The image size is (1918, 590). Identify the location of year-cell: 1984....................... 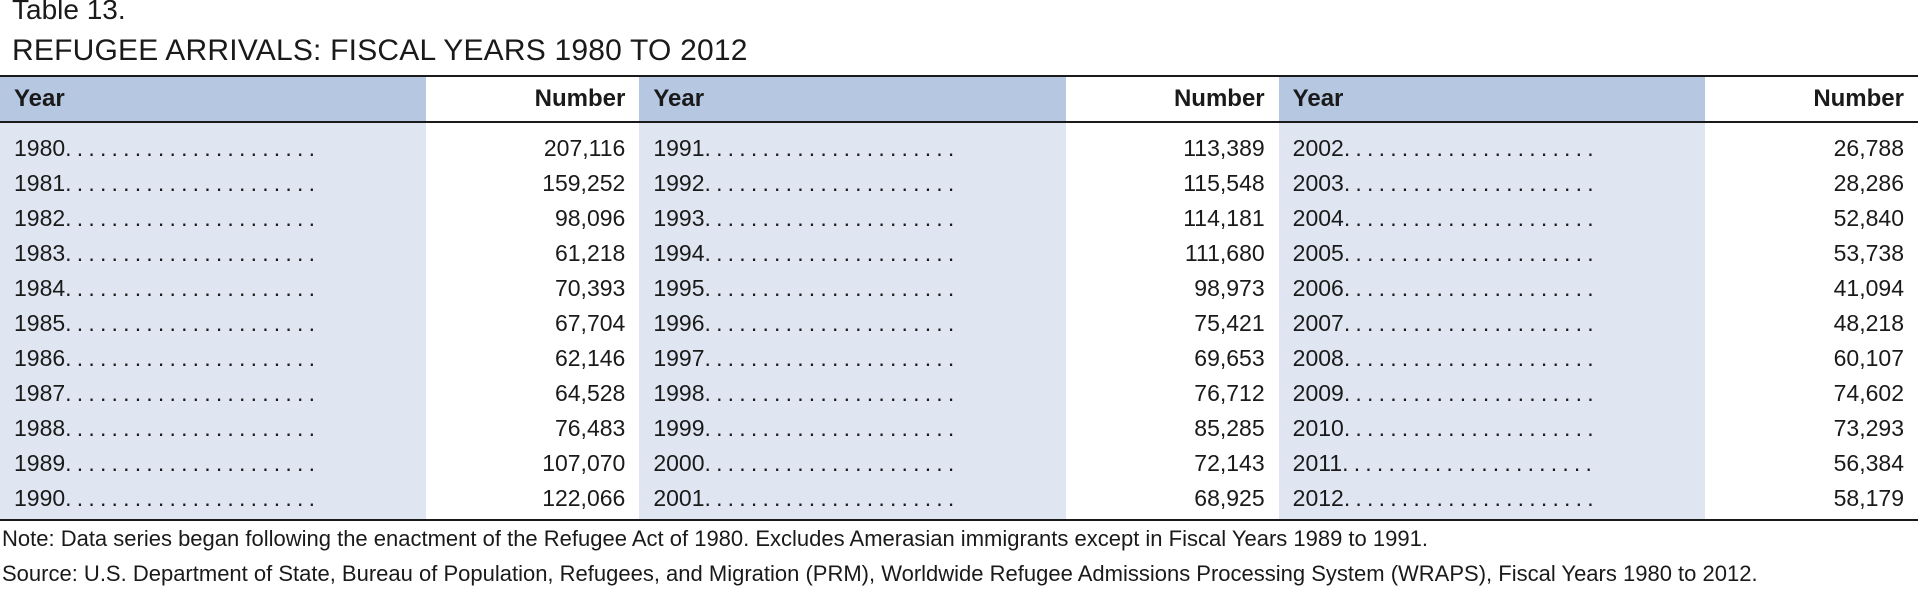
(213, 288).